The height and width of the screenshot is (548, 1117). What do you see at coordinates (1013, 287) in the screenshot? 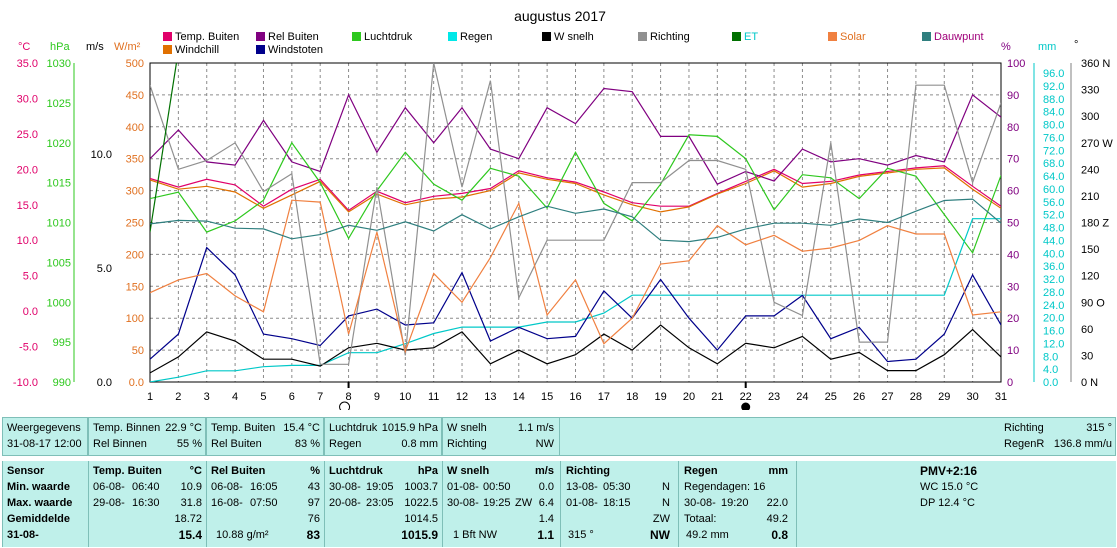
I see `humidity-tick-label: 30` at bounding box center [1013, 287].